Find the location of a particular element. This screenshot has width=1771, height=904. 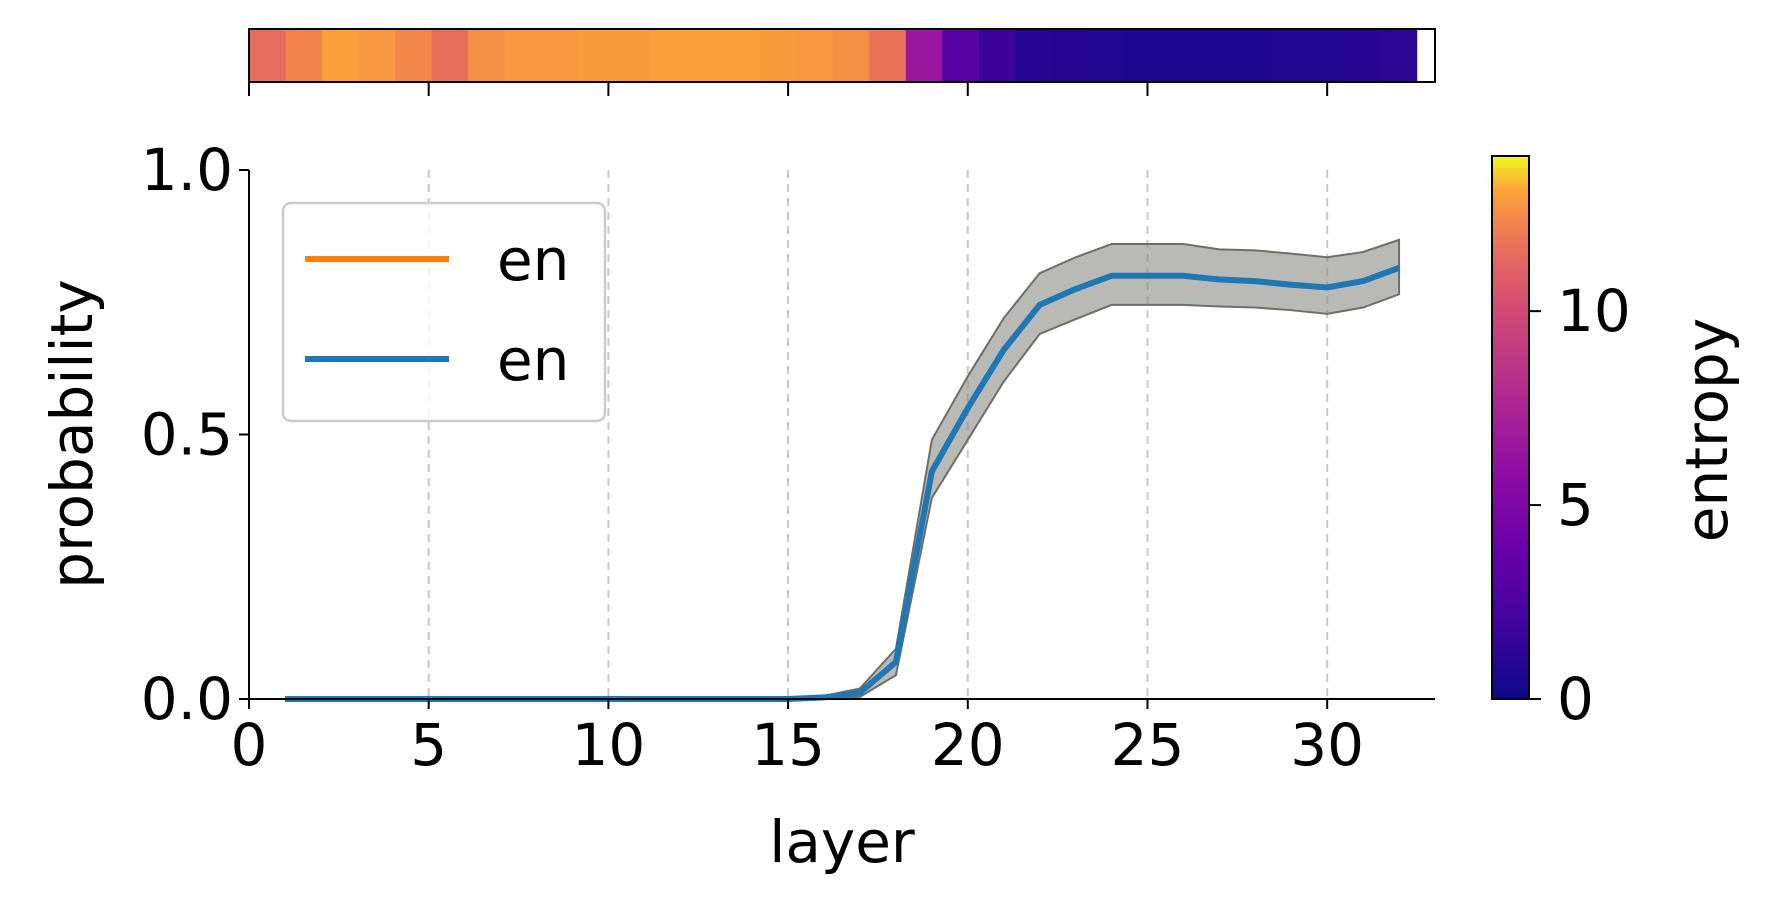

x-axis-label: layer is located at coordinates (842, 842).